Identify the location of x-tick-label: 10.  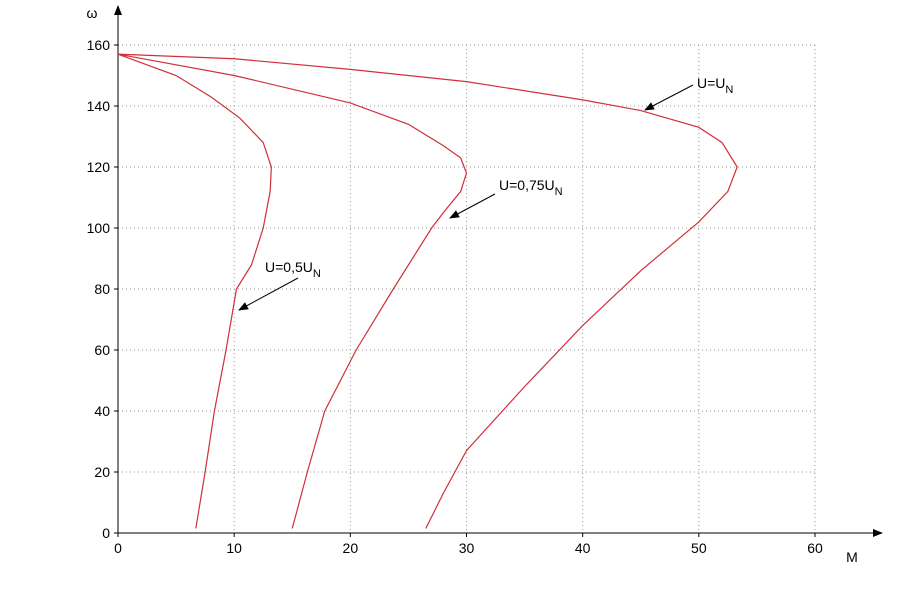
(234, 548).